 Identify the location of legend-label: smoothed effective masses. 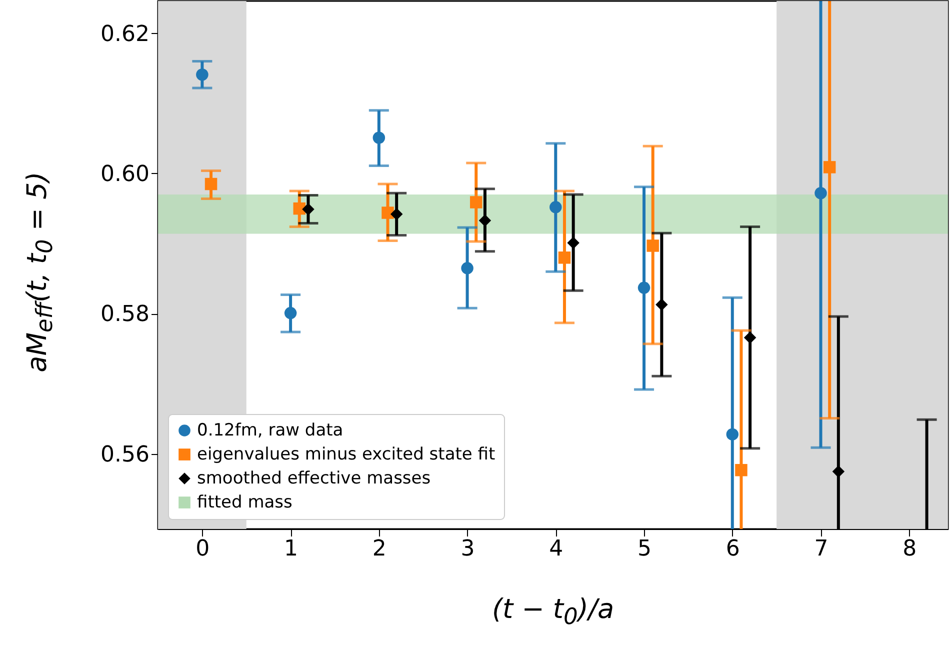
(314, 478).